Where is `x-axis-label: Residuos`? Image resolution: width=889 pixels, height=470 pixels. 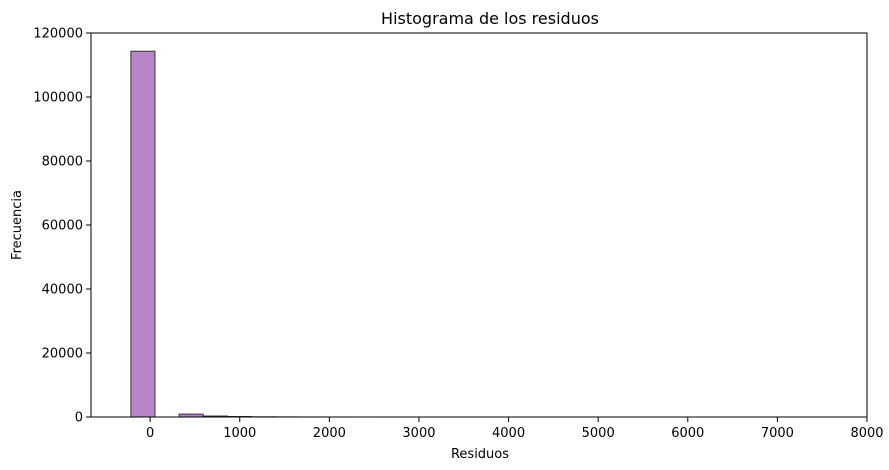 x-axis-label: Residuos is located at coordinates (480, 454).